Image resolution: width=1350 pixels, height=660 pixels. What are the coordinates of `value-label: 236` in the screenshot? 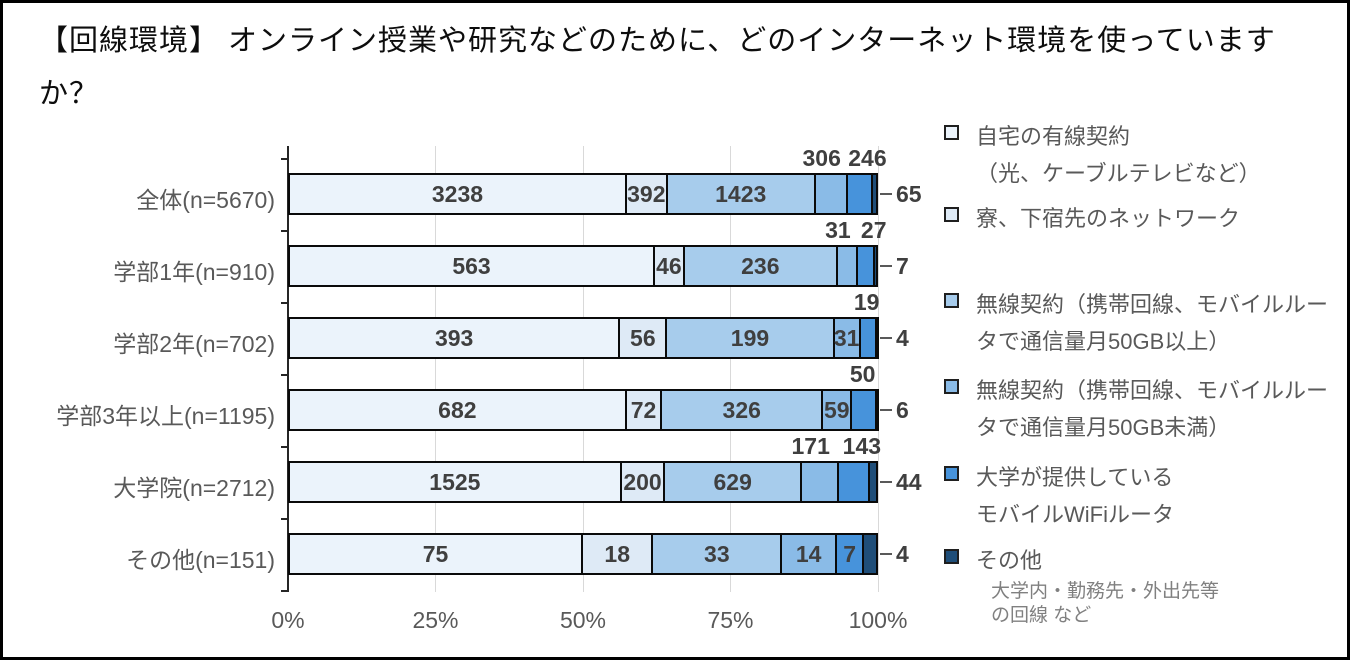 It's located at (760, 265).